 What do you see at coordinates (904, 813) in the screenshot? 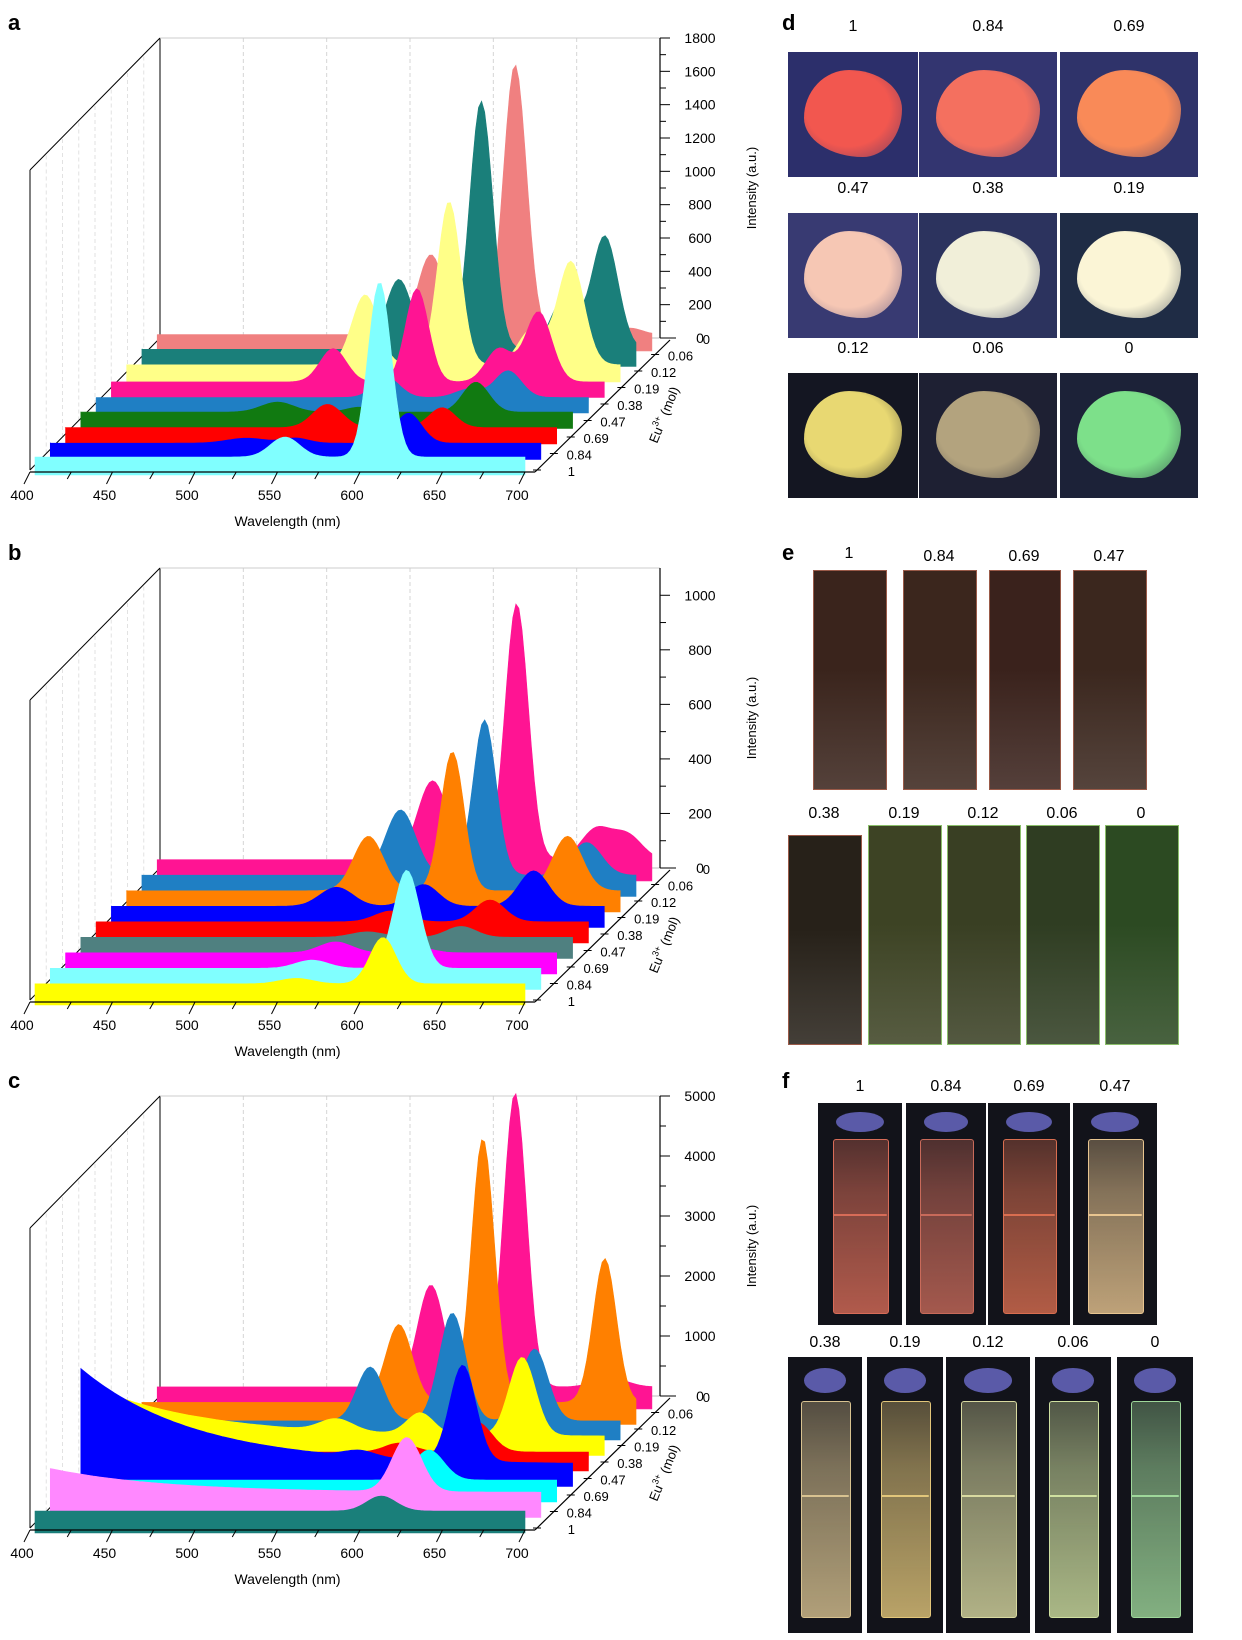
I see `film-label: 0.19` at bounding box center [904, 813].